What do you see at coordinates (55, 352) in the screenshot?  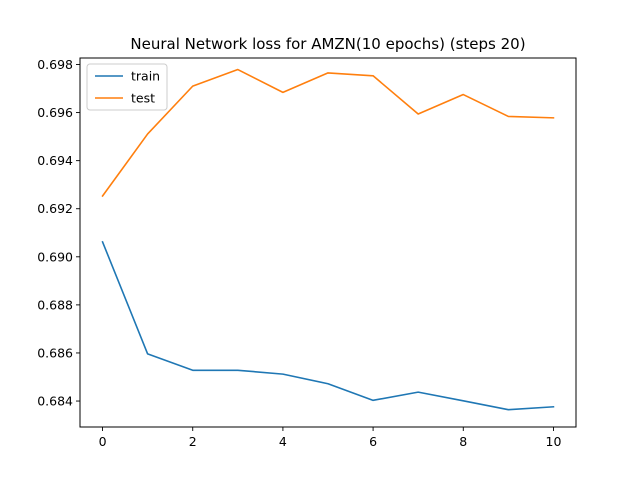 I see `y-tick-label: 0.686` at bounding box center [55, 352].